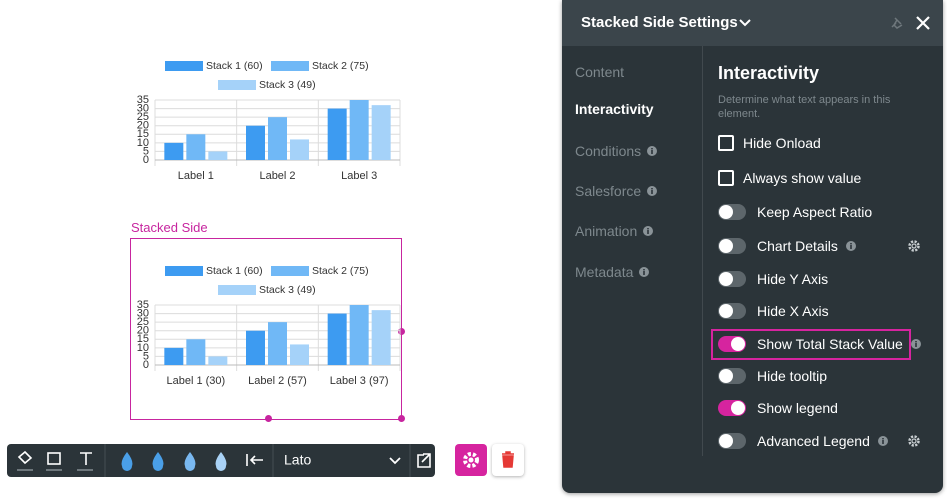 This screenshot has height=504, width=947. Describe the element at coordinates (614, 109) in the screenshot. I see `nav-item: Interactivity` at that location.